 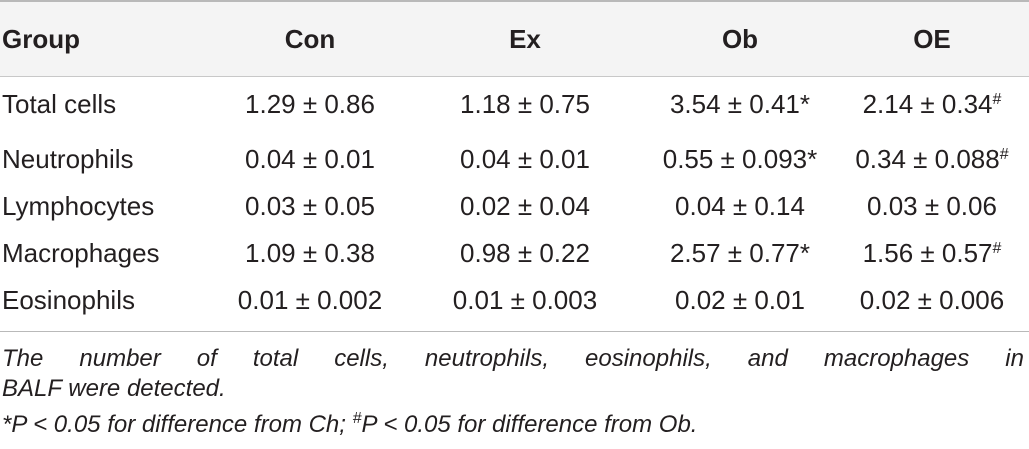 I want to click on row-label: Neutrophils, so click(x=68, y=159).